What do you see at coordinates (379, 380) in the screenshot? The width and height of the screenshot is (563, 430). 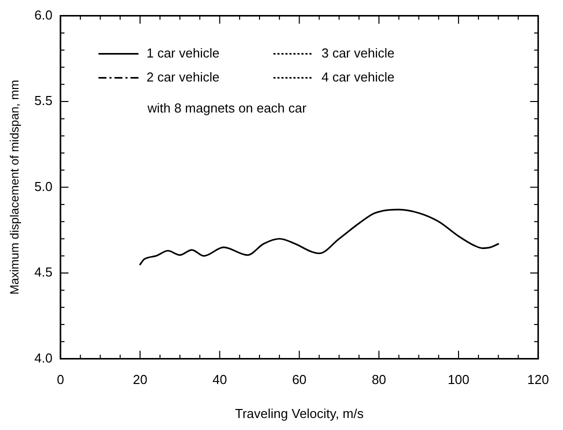 I see `x-tick-label: 80` at bounding box center [379, 380].